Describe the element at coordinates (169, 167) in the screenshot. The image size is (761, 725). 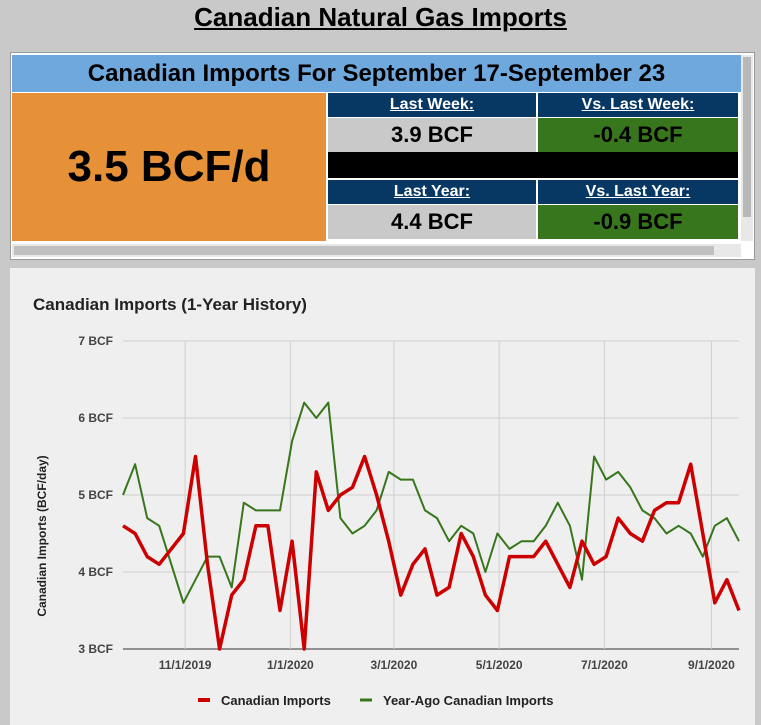
I see `current-imports-value: 3.5 BCF/d` at that location.